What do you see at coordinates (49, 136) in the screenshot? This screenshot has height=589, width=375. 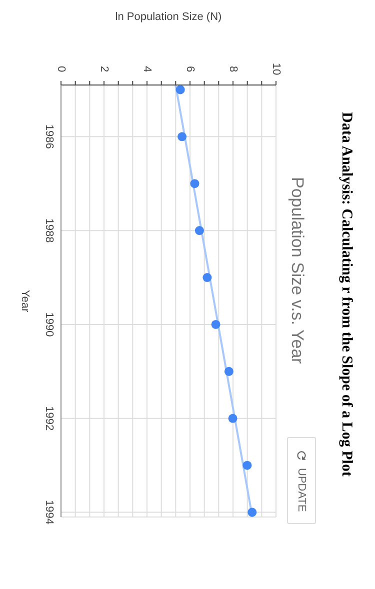 I see `y-tick-label: 1986` at bounding box center [49, 136].